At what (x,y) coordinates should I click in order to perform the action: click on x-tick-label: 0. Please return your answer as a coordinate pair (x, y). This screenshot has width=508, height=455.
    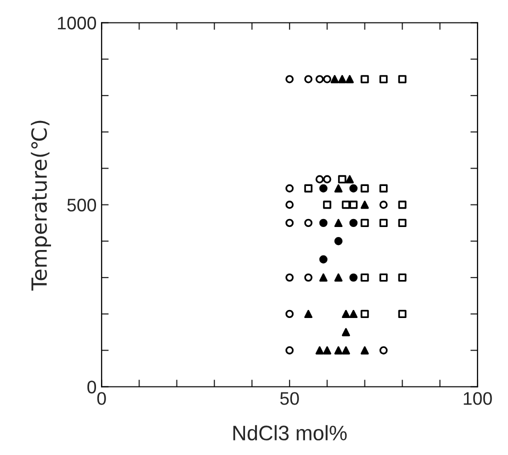
    Looking at the image, I should click on (101, 398).